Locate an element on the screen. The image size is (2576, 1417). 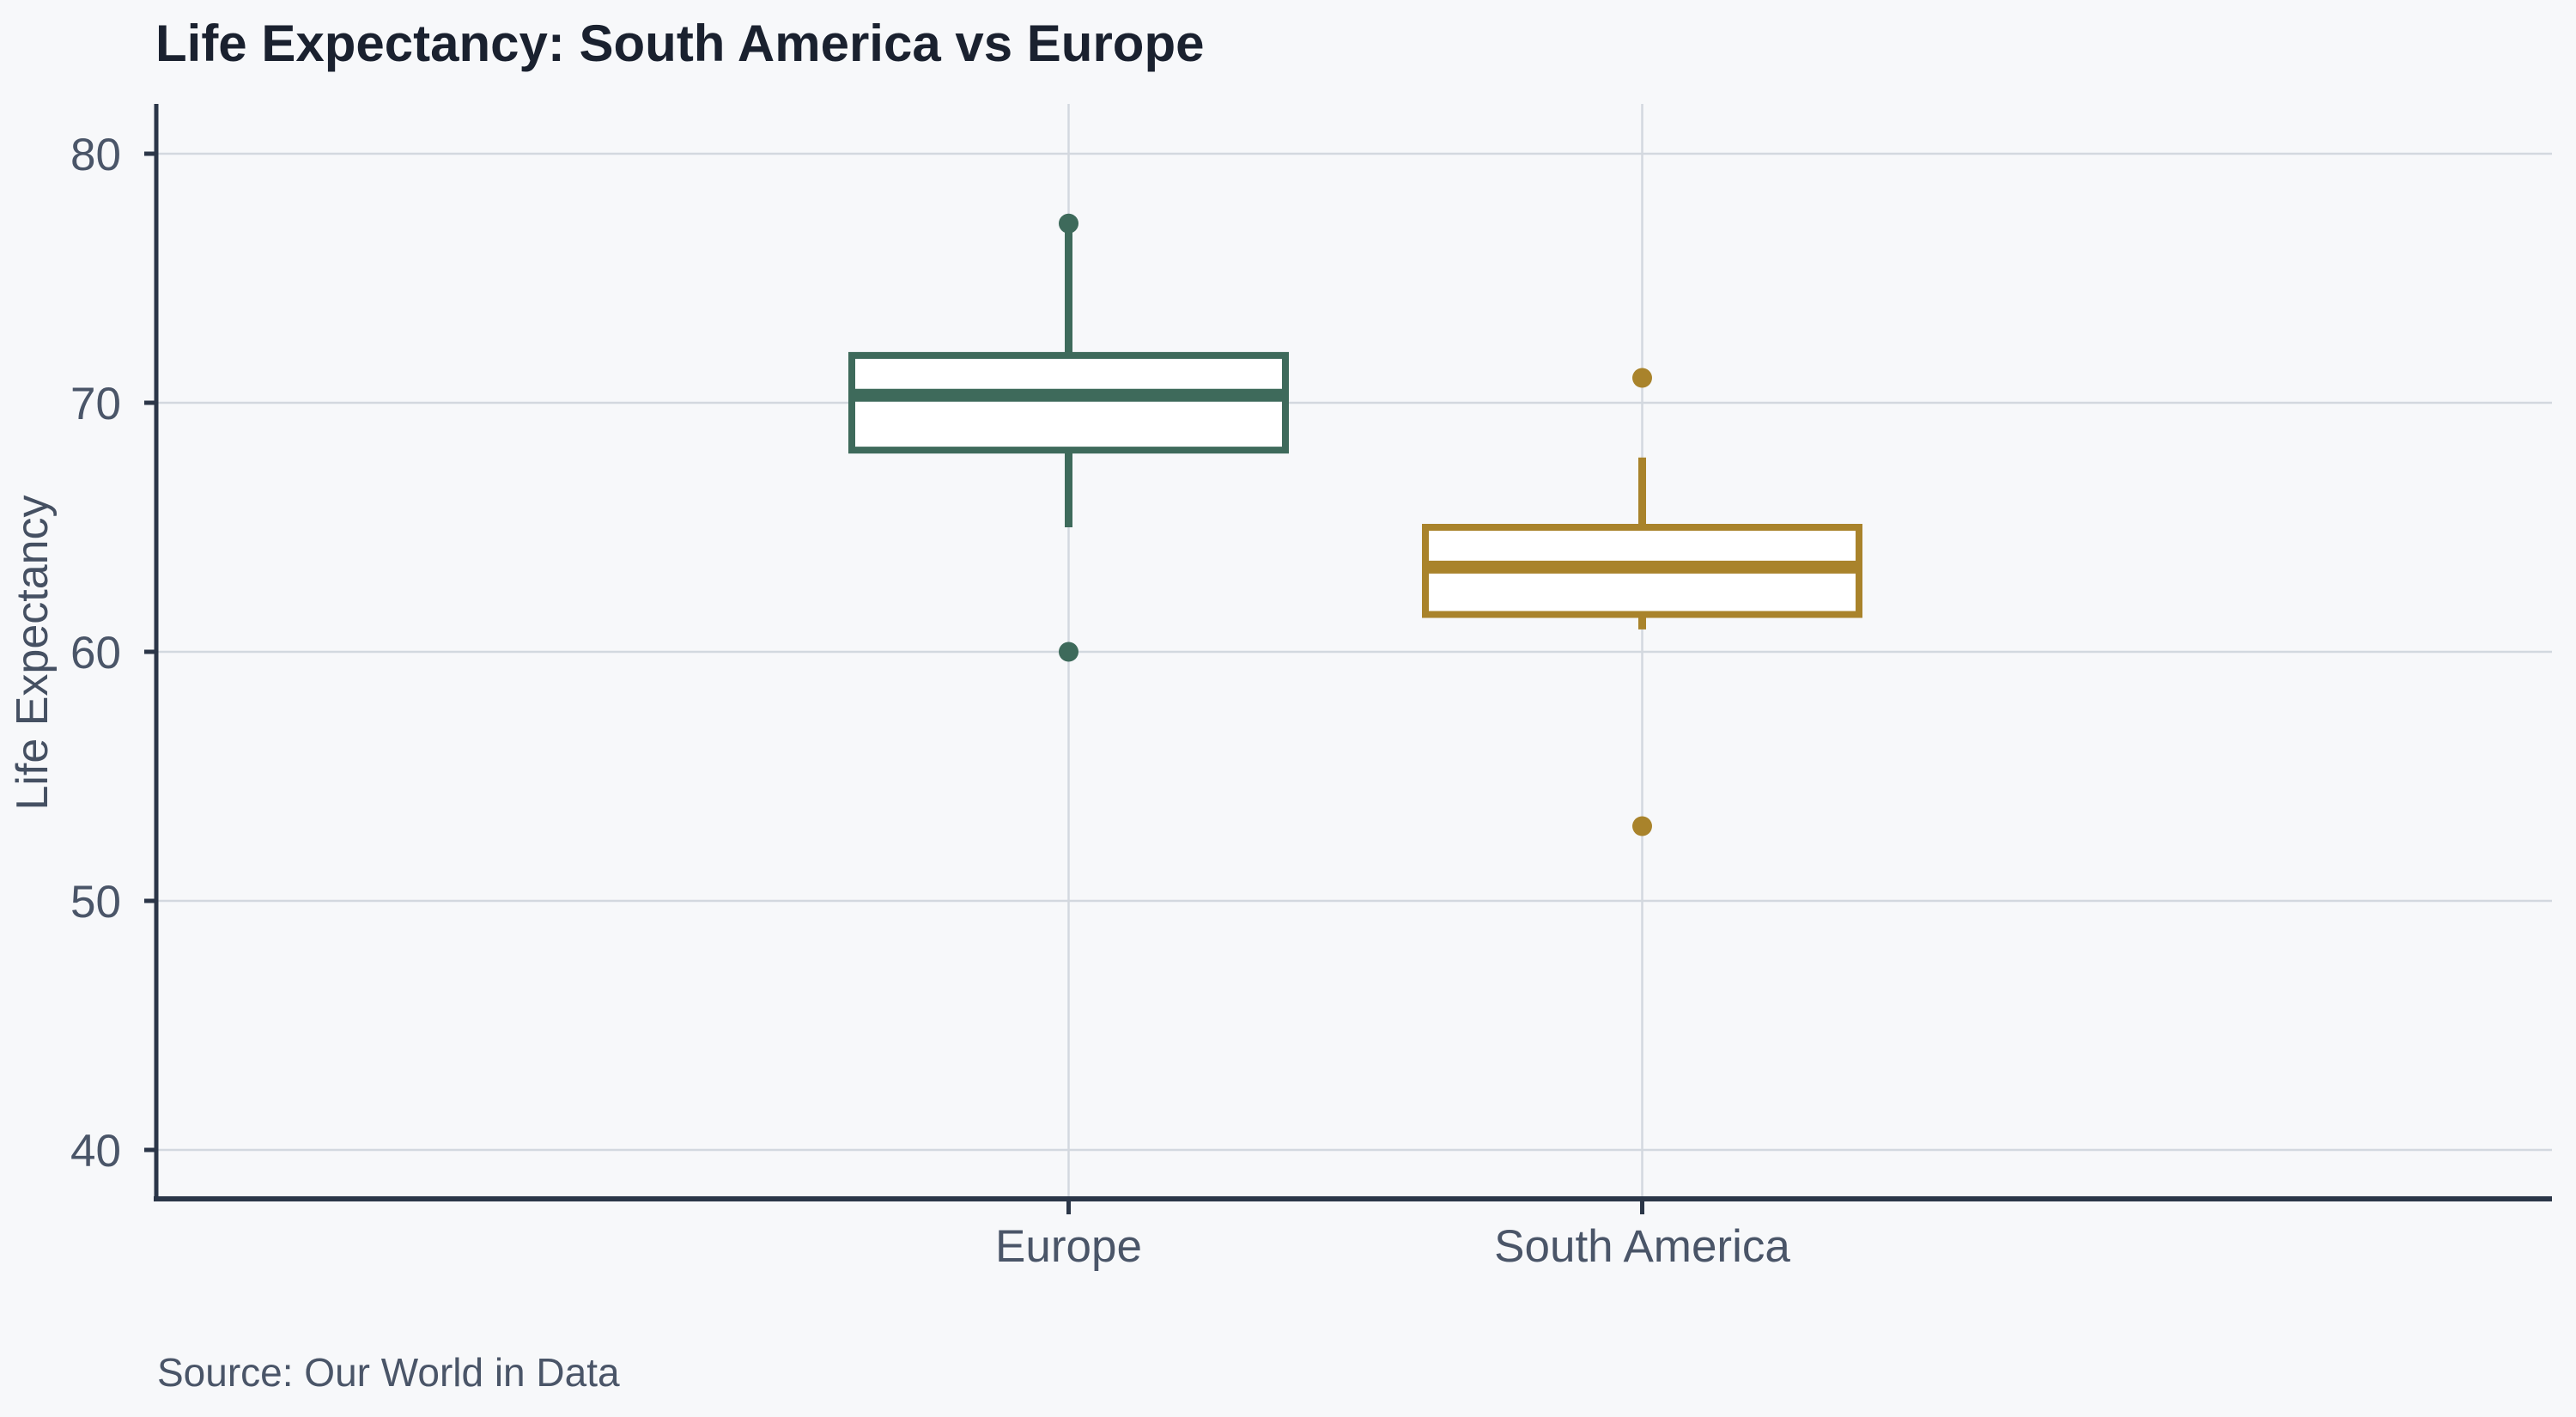
y-tick-label-80: 80 is located at coordinates (96, 155).